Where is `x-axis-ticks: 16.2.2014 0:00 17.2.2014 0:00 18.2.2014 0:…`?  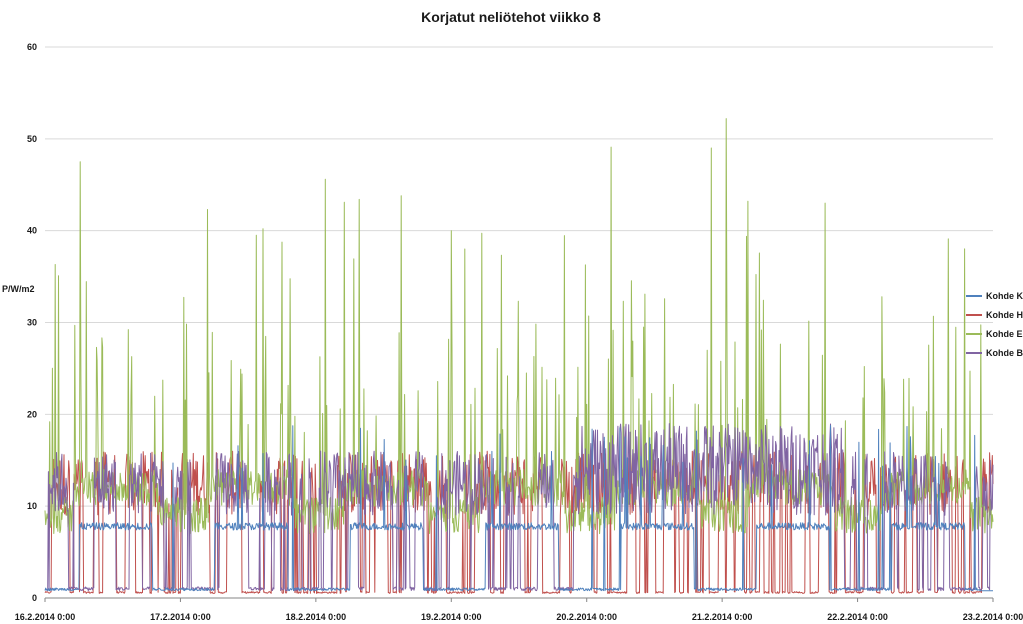
x-axis-ticks: 16.2.2014 0:00 17.2.2014 0:00 18.2.2014 0:… is located at coordinates (519, 610).